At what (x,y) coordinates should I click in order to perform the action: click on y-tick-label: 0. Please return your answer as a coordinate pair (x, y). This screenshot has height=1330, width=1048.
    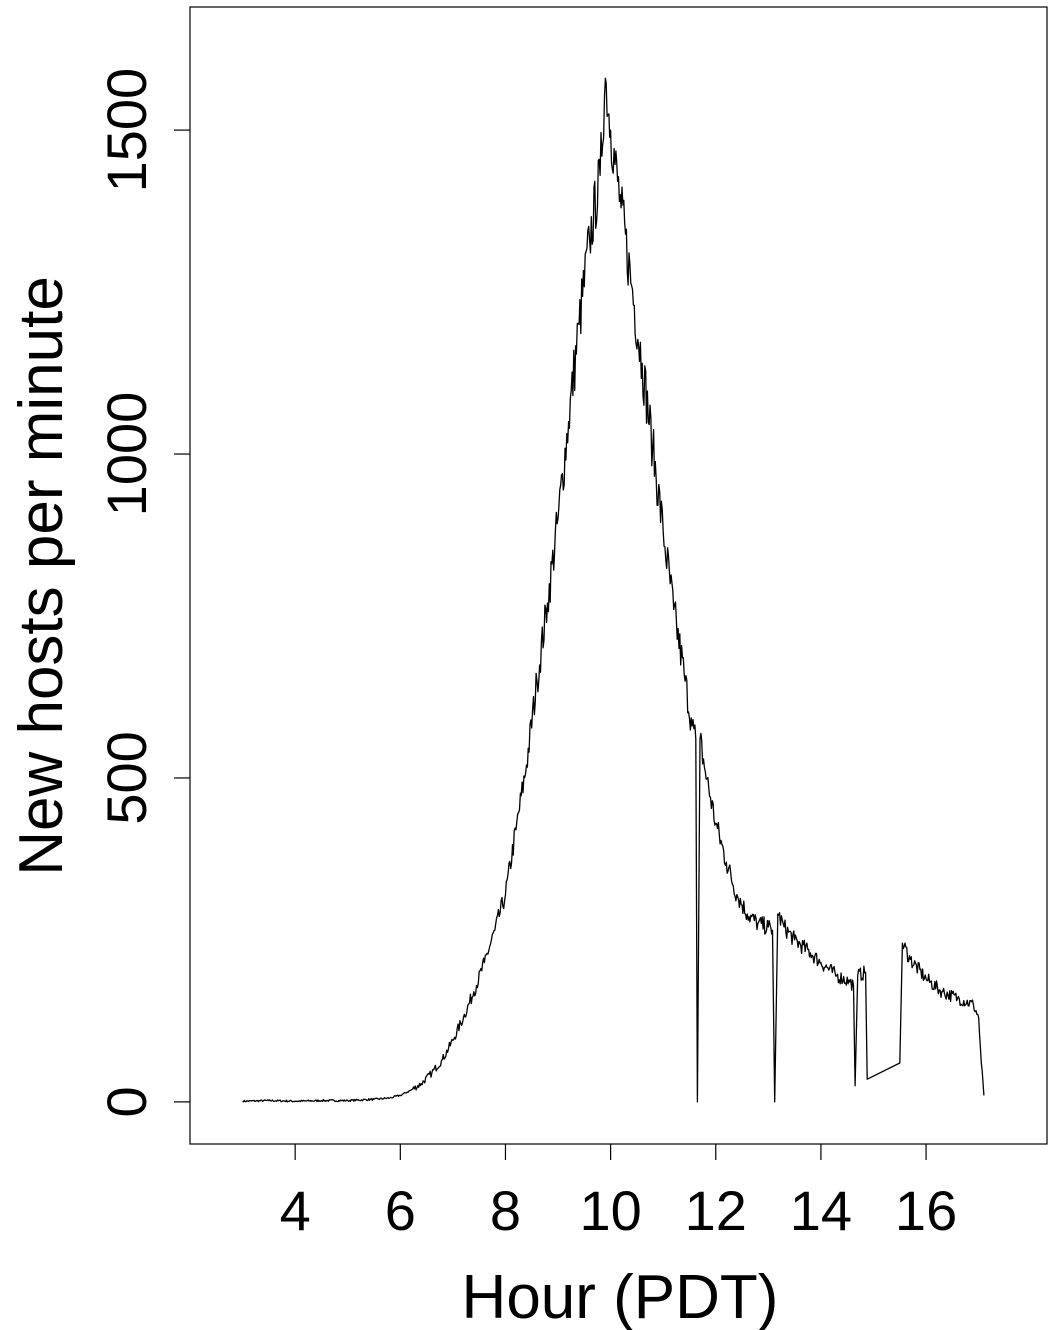
    Looking at the image, I should click on (126, 1101).